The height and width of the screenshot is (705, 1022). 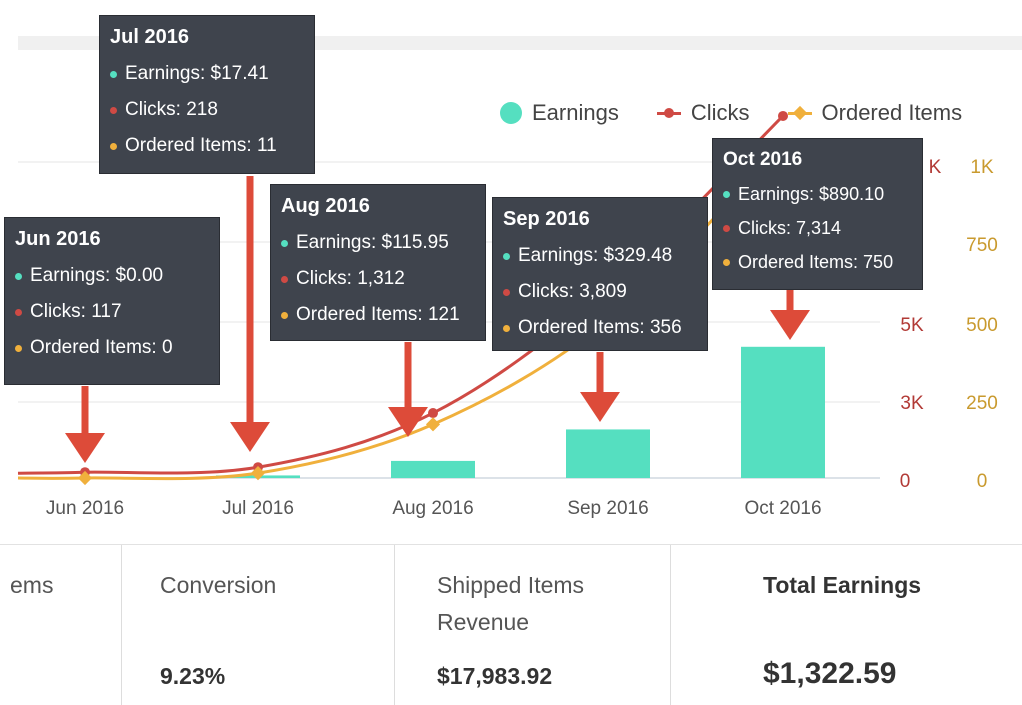 What do you see at coordinates (912, 325) in the screenshot?
I see `y-tick-label-clicks: 5K` at bounding box center [912, 325].